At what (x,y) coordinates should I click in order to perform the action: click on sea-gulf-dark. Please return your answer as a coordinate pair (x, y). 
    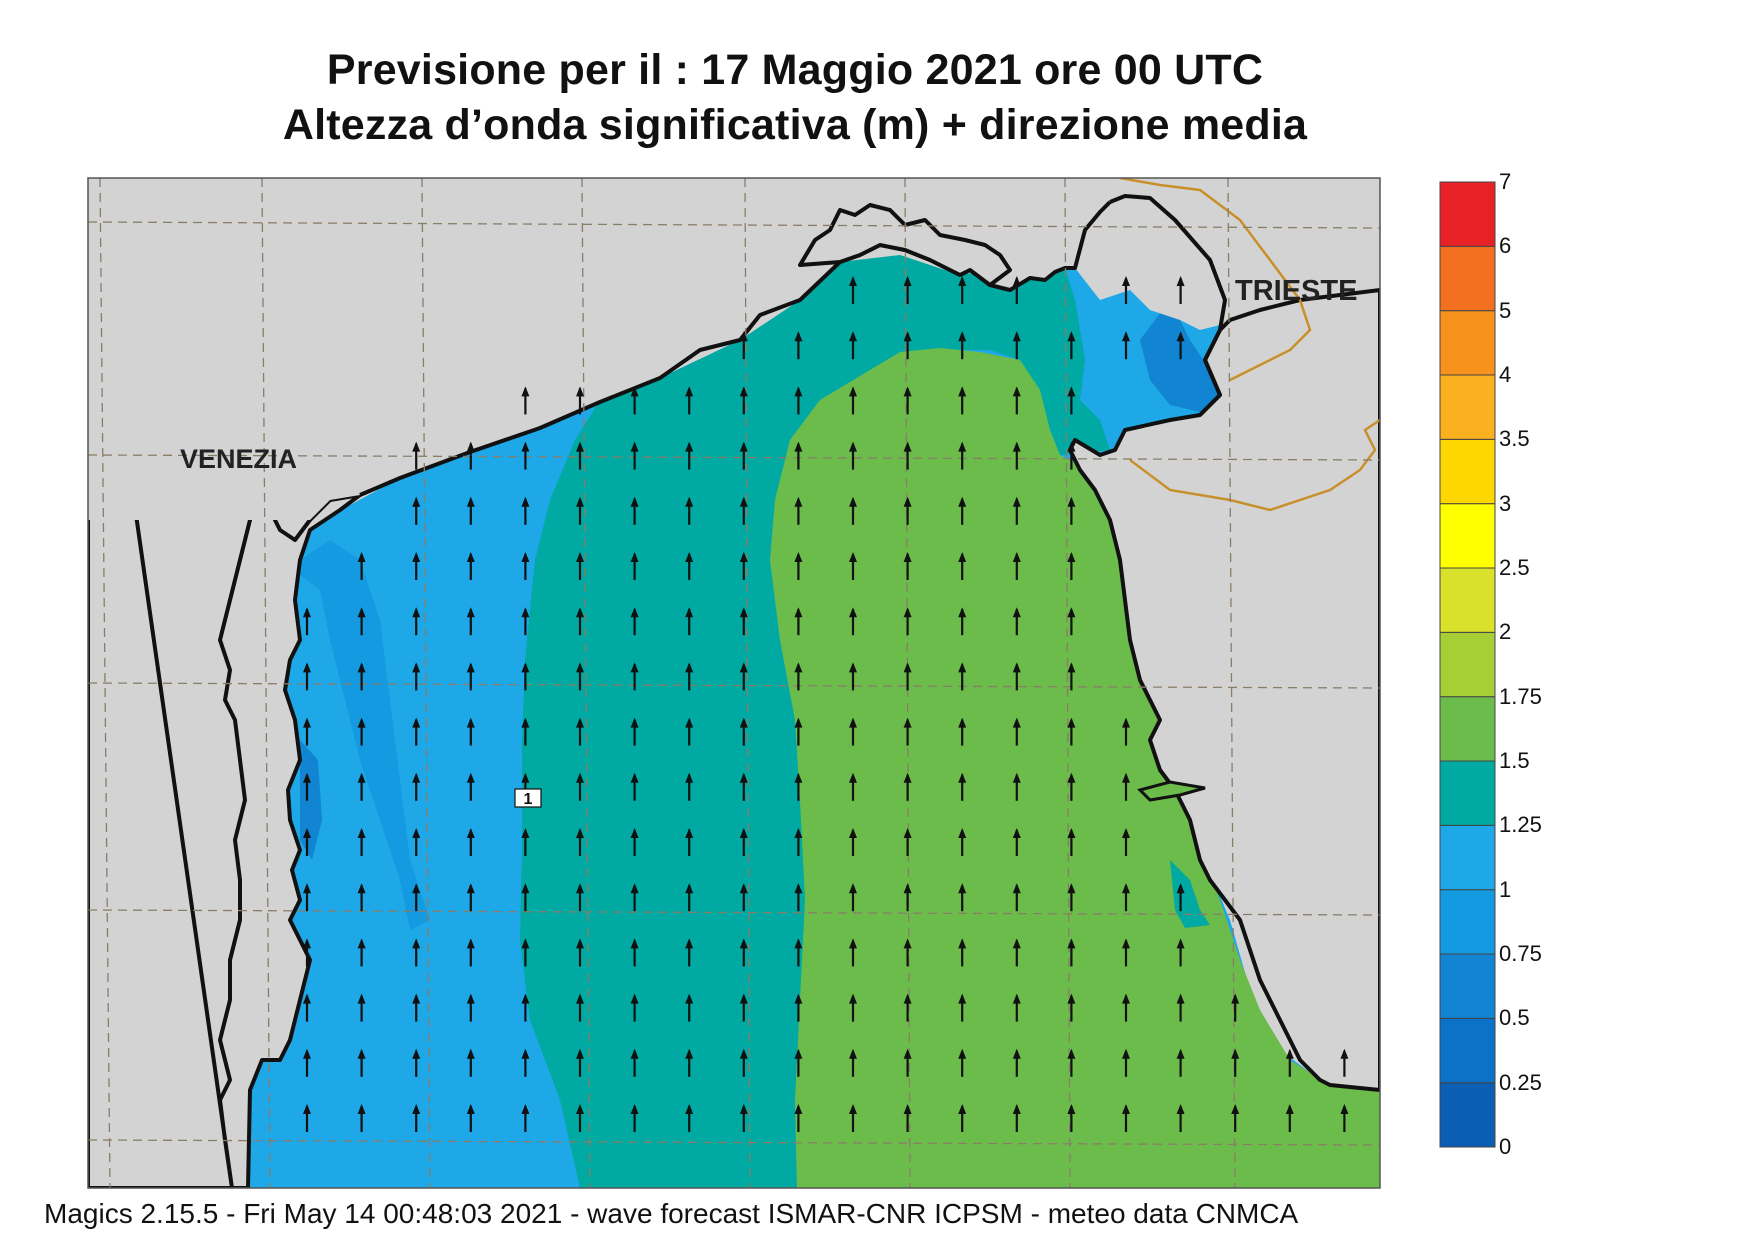
    Looking at the image, I should click on (1182, 356).